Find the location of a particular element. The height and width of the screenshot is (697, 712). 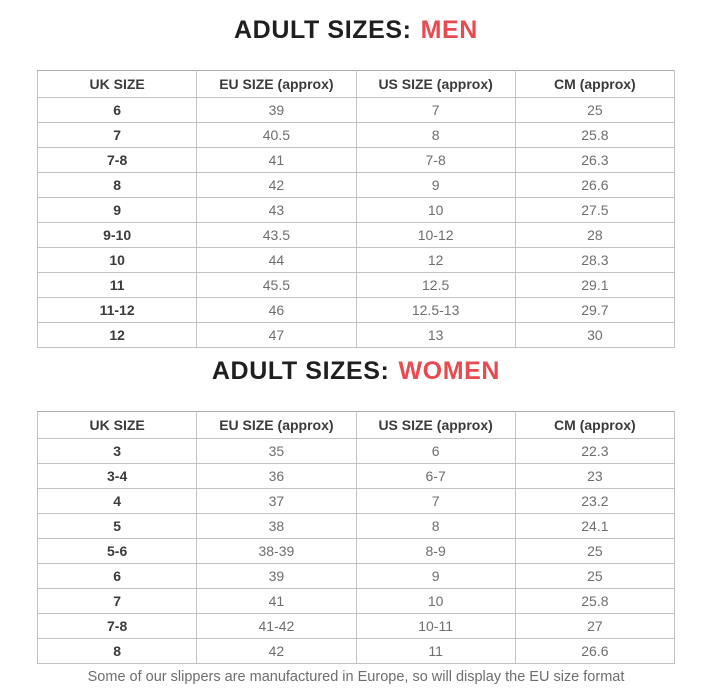

table-cell: 45.5 is located at coordinates (276, 285).